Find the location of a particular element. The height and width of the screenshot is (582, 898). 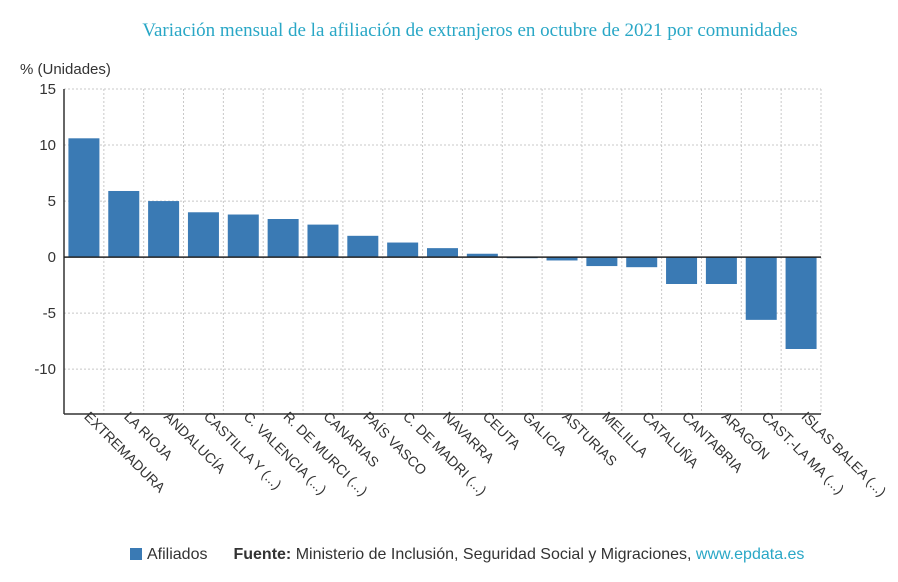

source-prefix: Fuente: is located at coordinates (262, 554).